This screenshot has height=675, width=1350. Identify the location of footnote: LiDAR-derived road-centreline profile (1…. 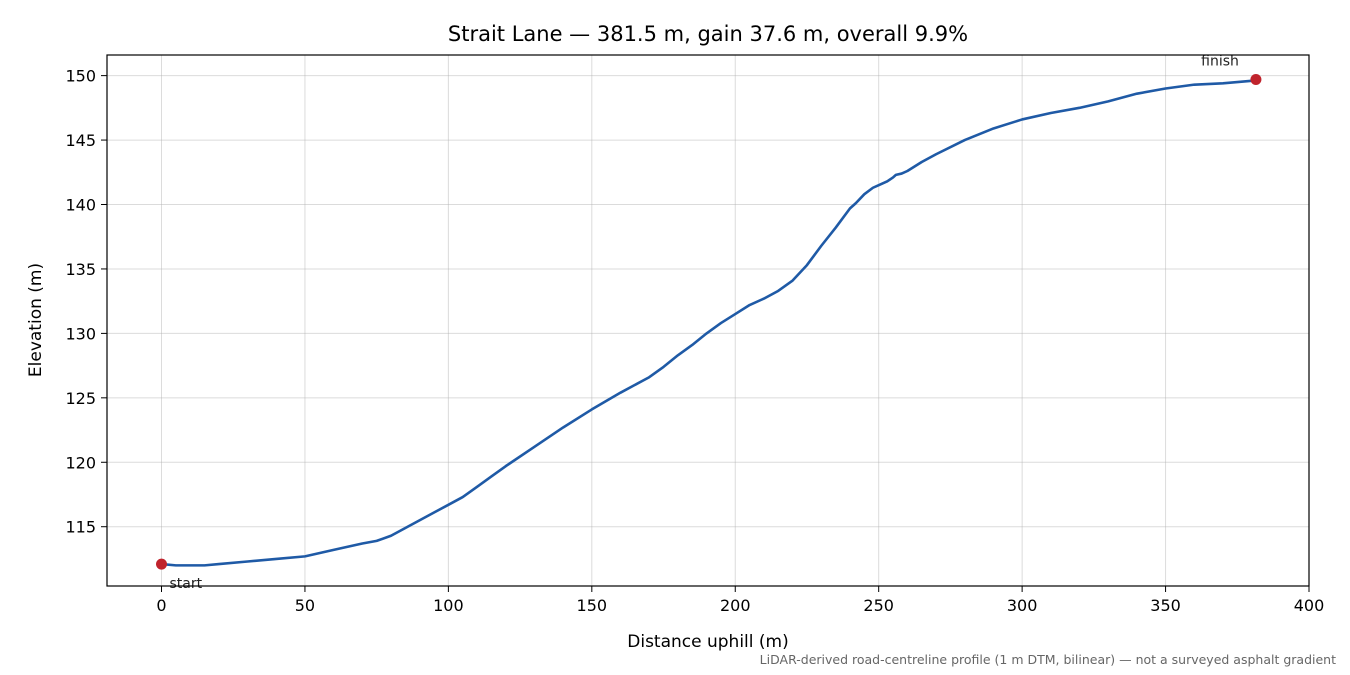
(1048, 659).